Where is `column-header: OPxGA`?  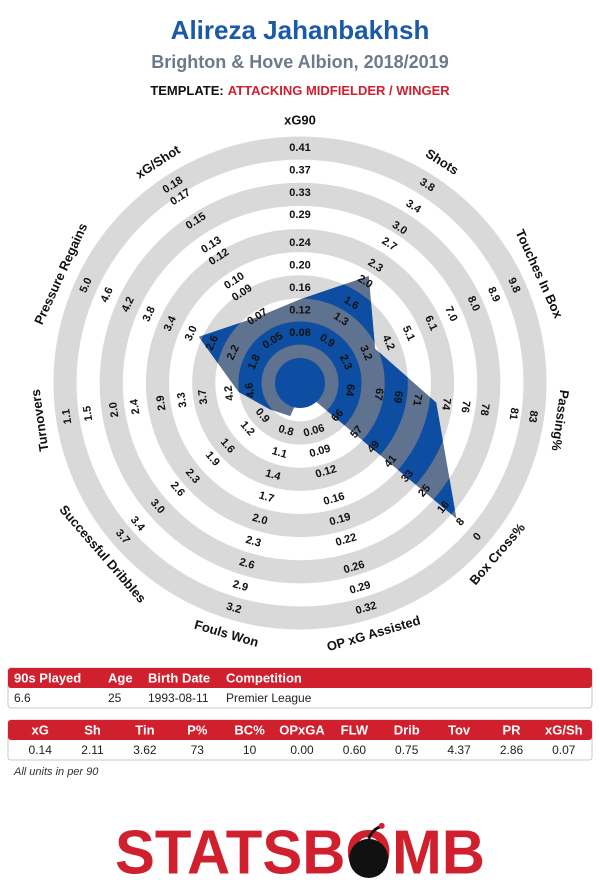 column-header: OPxGA is located at coordinates (302, 729).